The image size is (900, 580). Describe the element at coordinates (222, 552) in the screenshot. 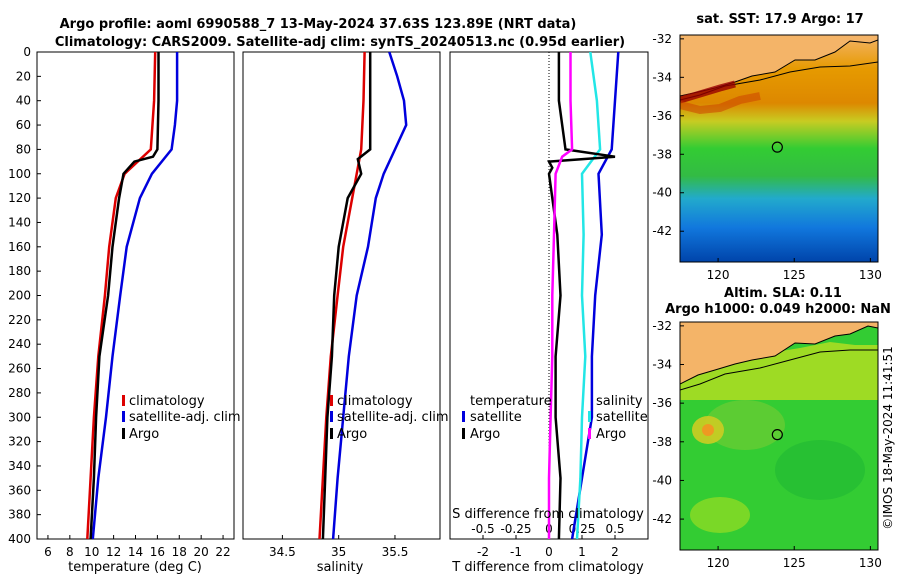

I see `x-tick-label: 22` at that location.